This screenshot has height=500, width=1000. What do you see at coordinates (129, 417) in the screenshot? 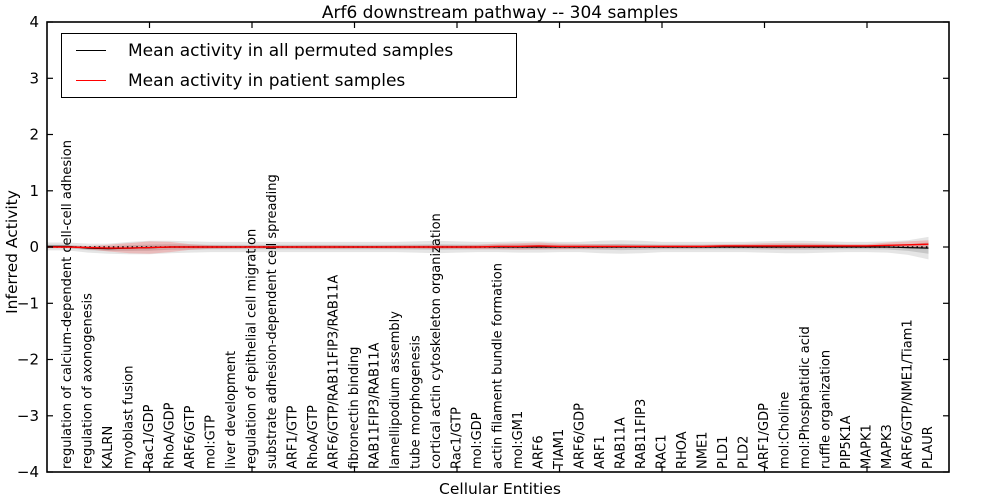
I see `x-category-label: myoblast fusion` at bounding box center [129, 417].